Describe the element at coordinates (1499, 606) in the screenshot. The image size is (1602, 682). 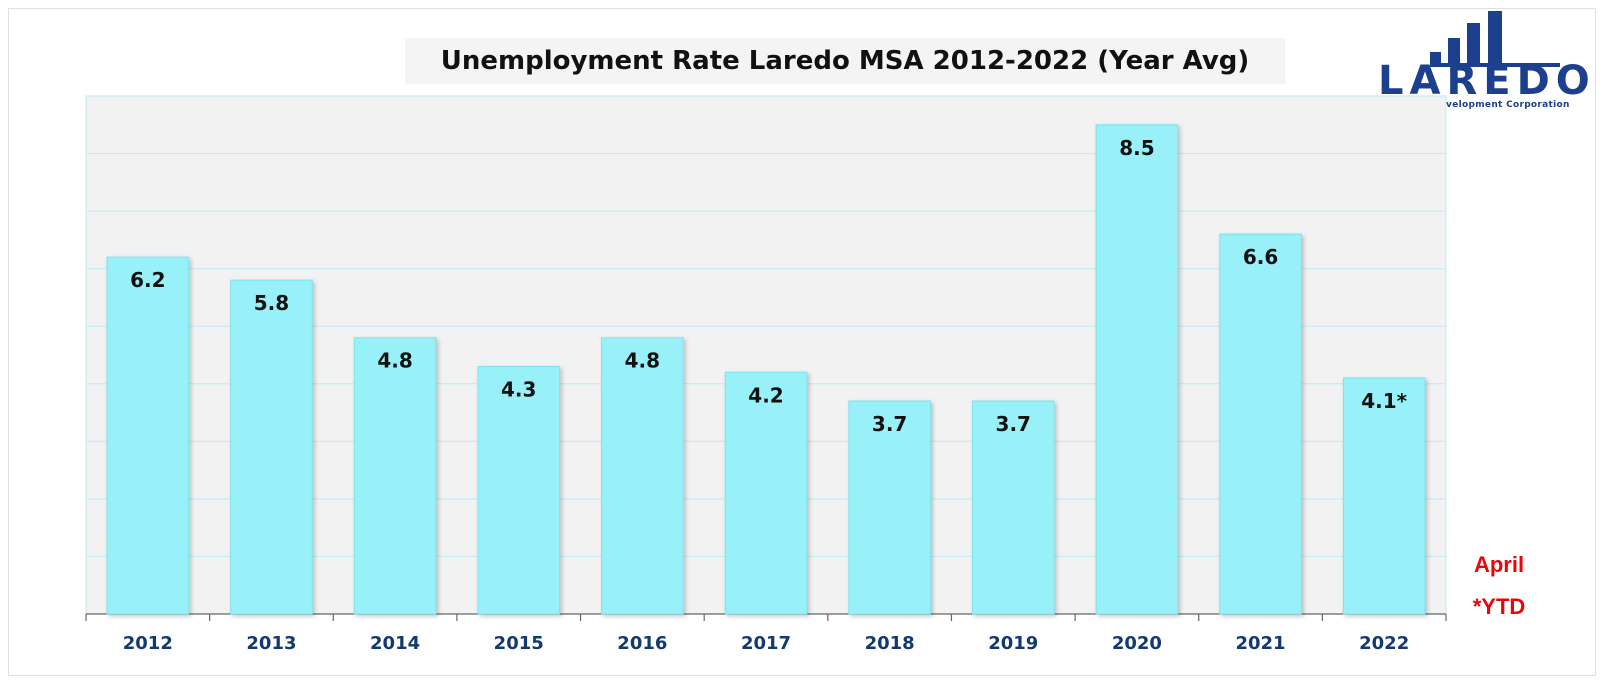
I see `footnote-ytd: *YTD` at that location.